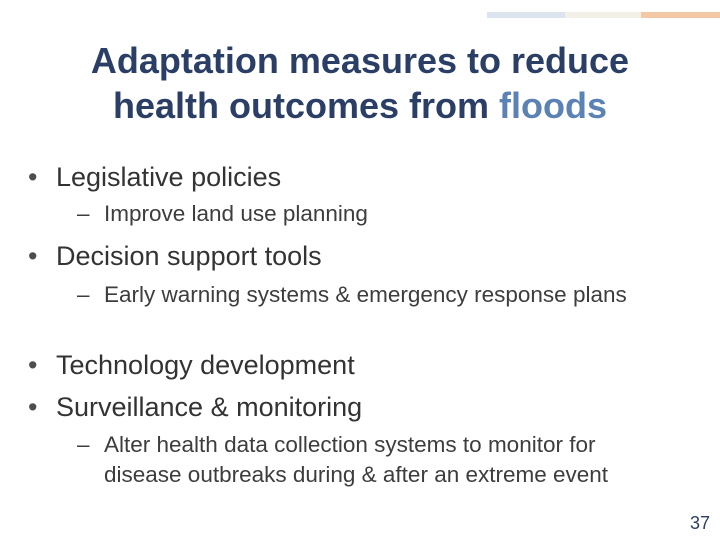 Image resolution: width=720 pixels, height=540 pixels. I want to click on bullet-text: Technology development, so click(205, 365).